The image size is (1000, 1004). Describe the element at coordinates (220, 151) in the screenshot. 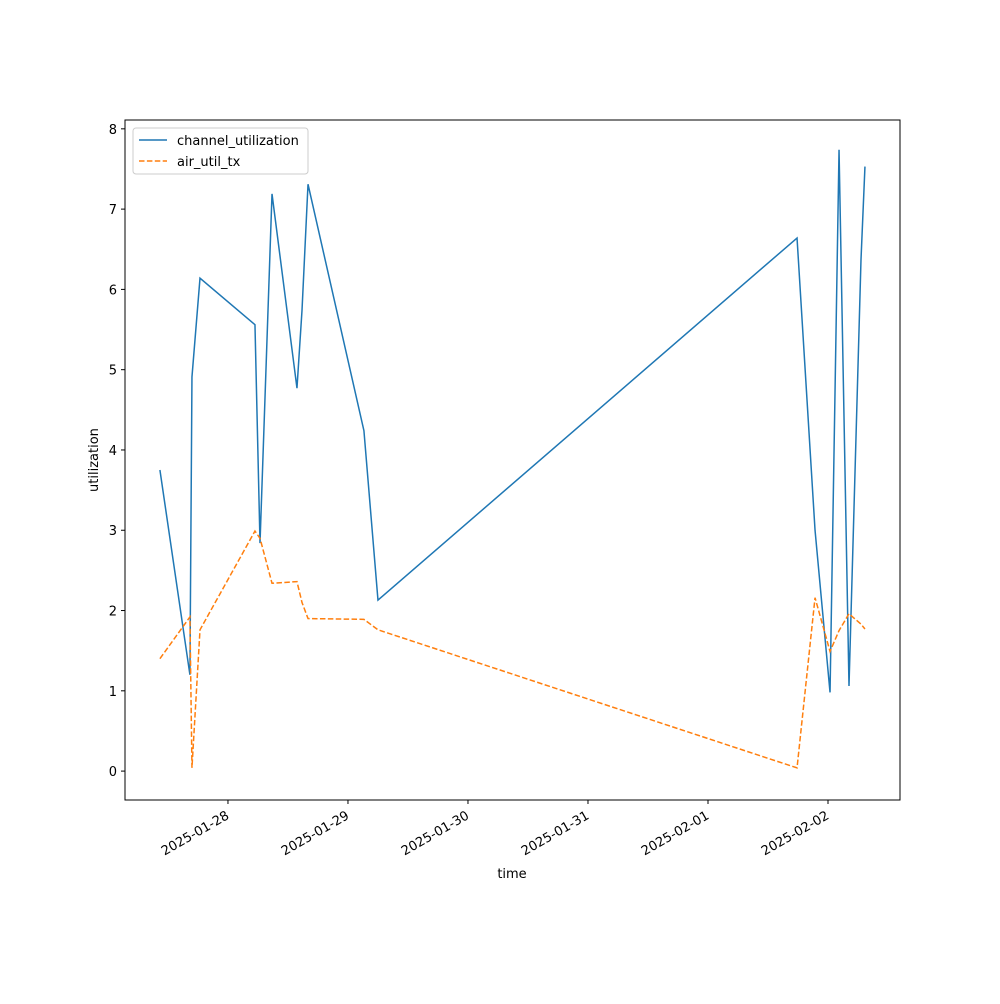

I see `legend-box` at that location.